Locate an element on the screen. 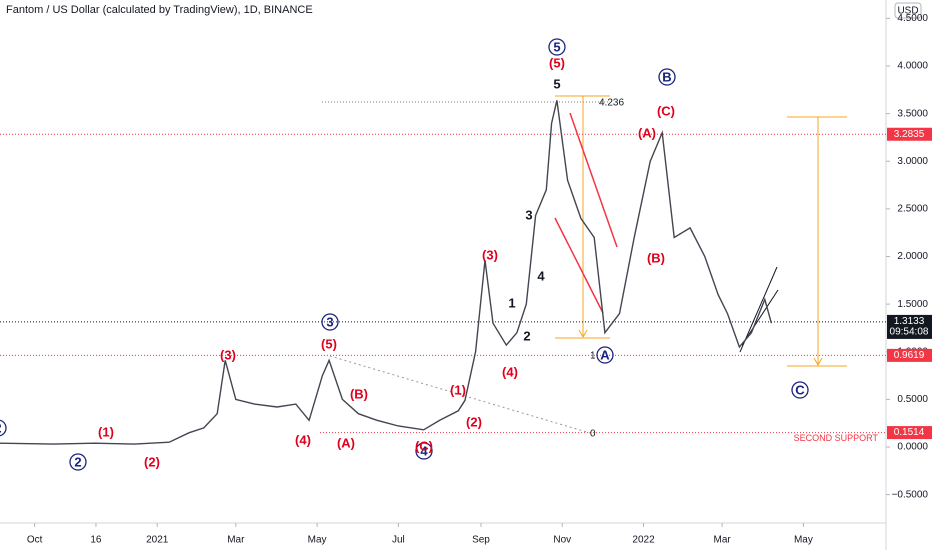 Image resolution: width=932 pixels, height=550 pixels. wave-label: A is located at coordinates (605, 354).